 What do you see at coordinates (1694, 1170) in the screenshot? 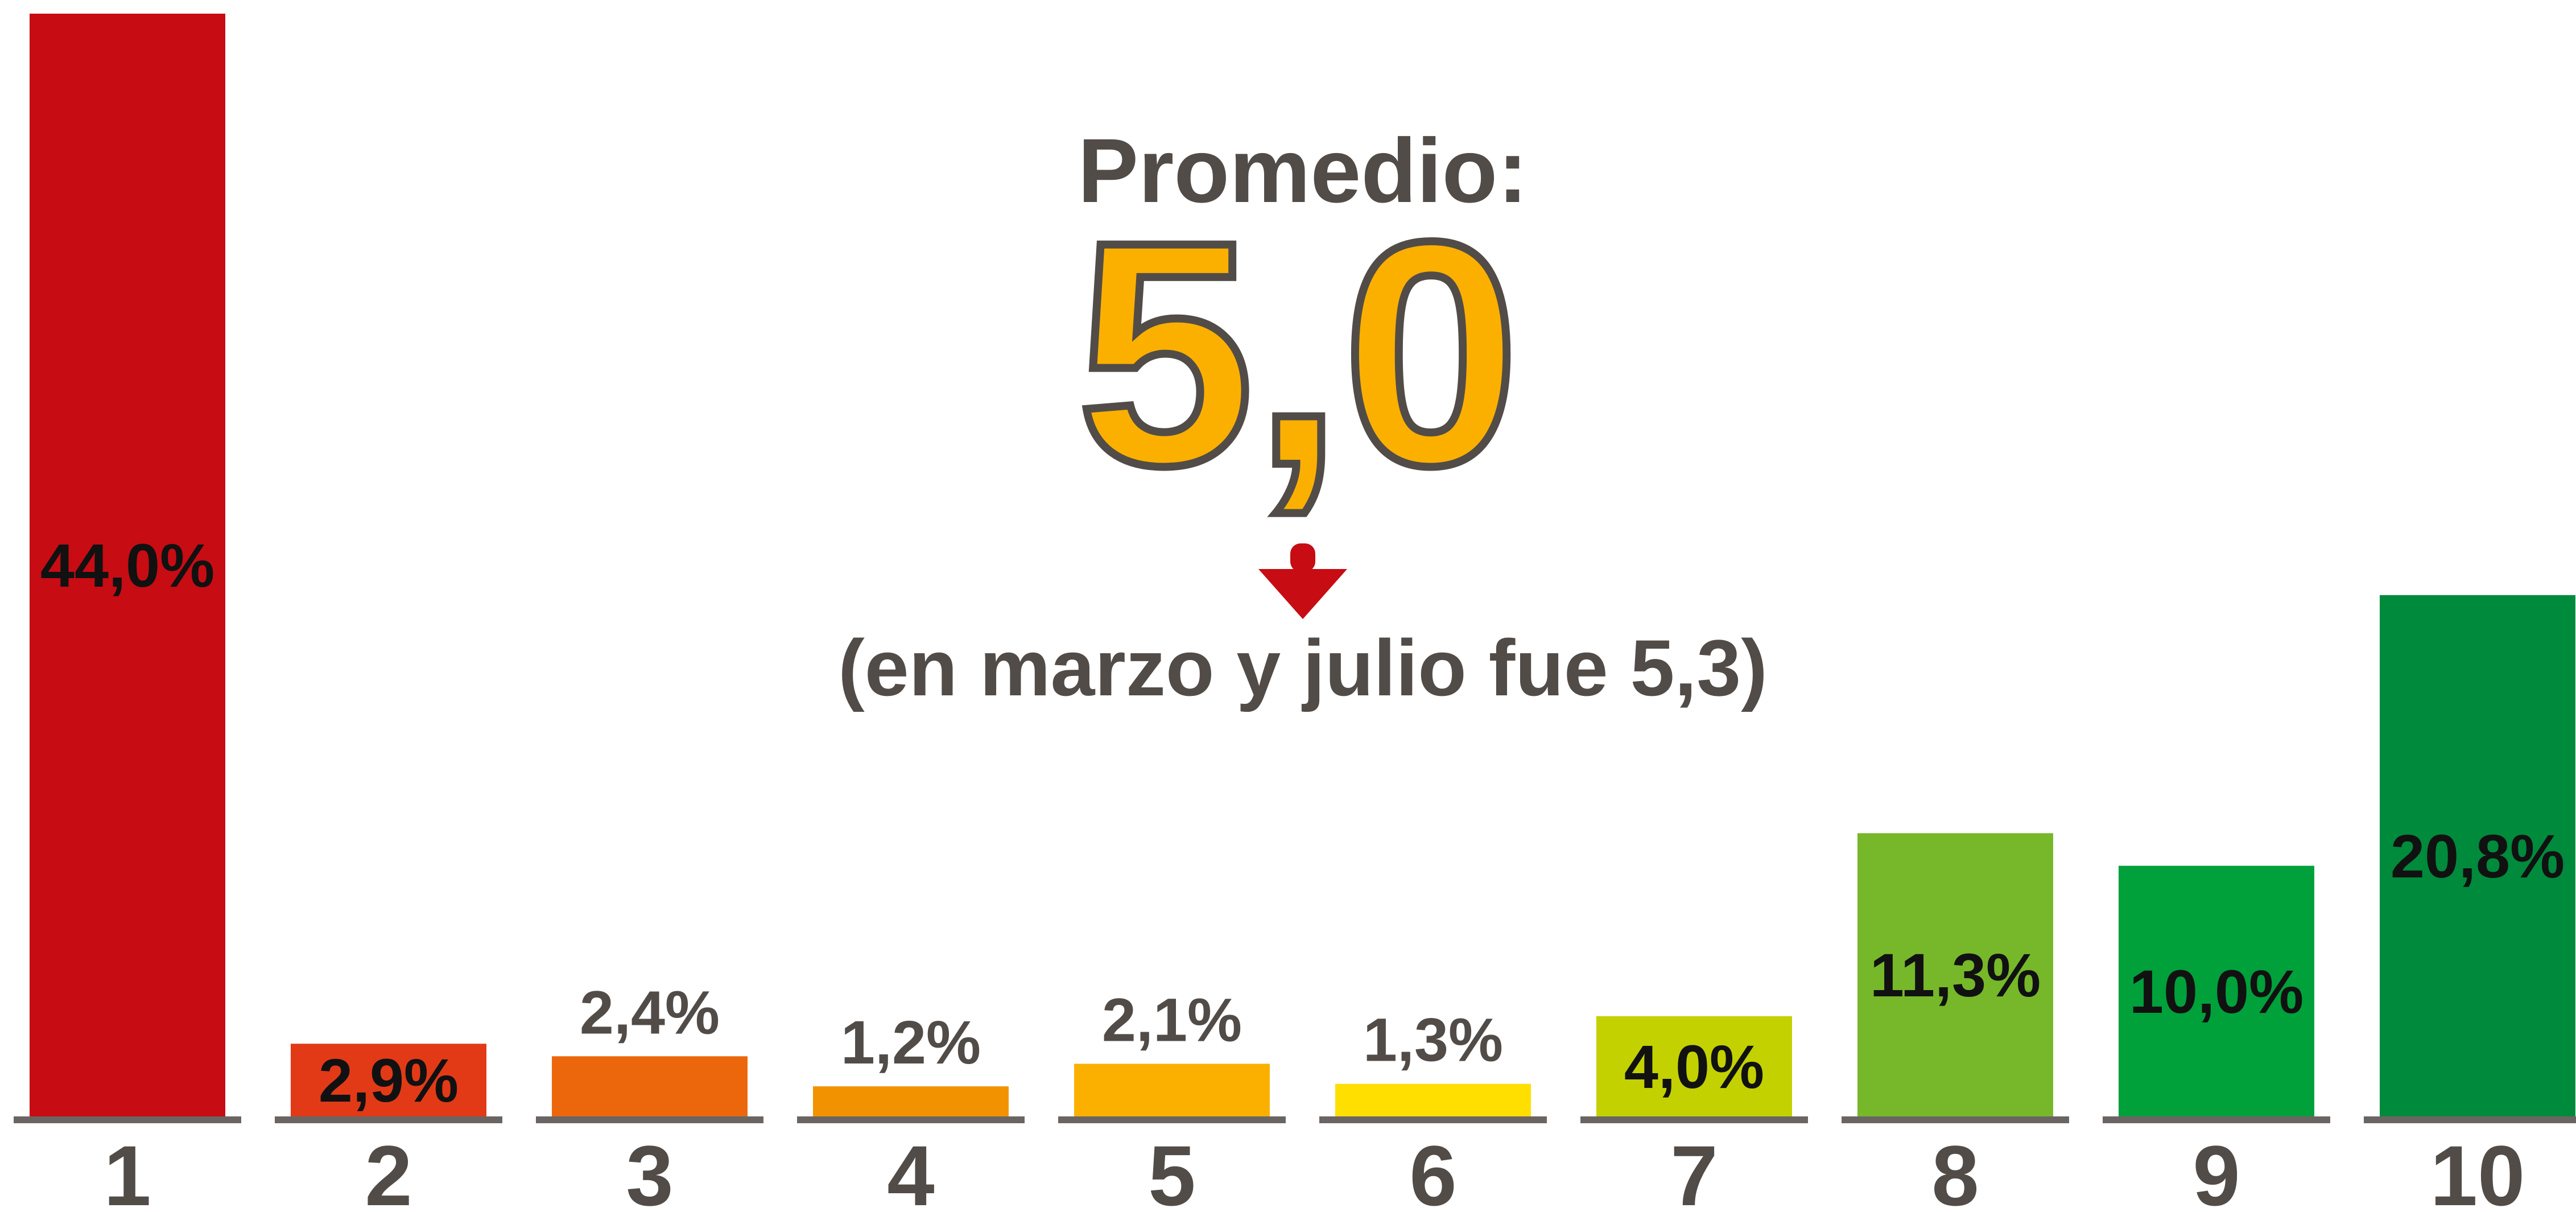
I see `x-tick-label: 7` at bounding box center [1694, 1170].